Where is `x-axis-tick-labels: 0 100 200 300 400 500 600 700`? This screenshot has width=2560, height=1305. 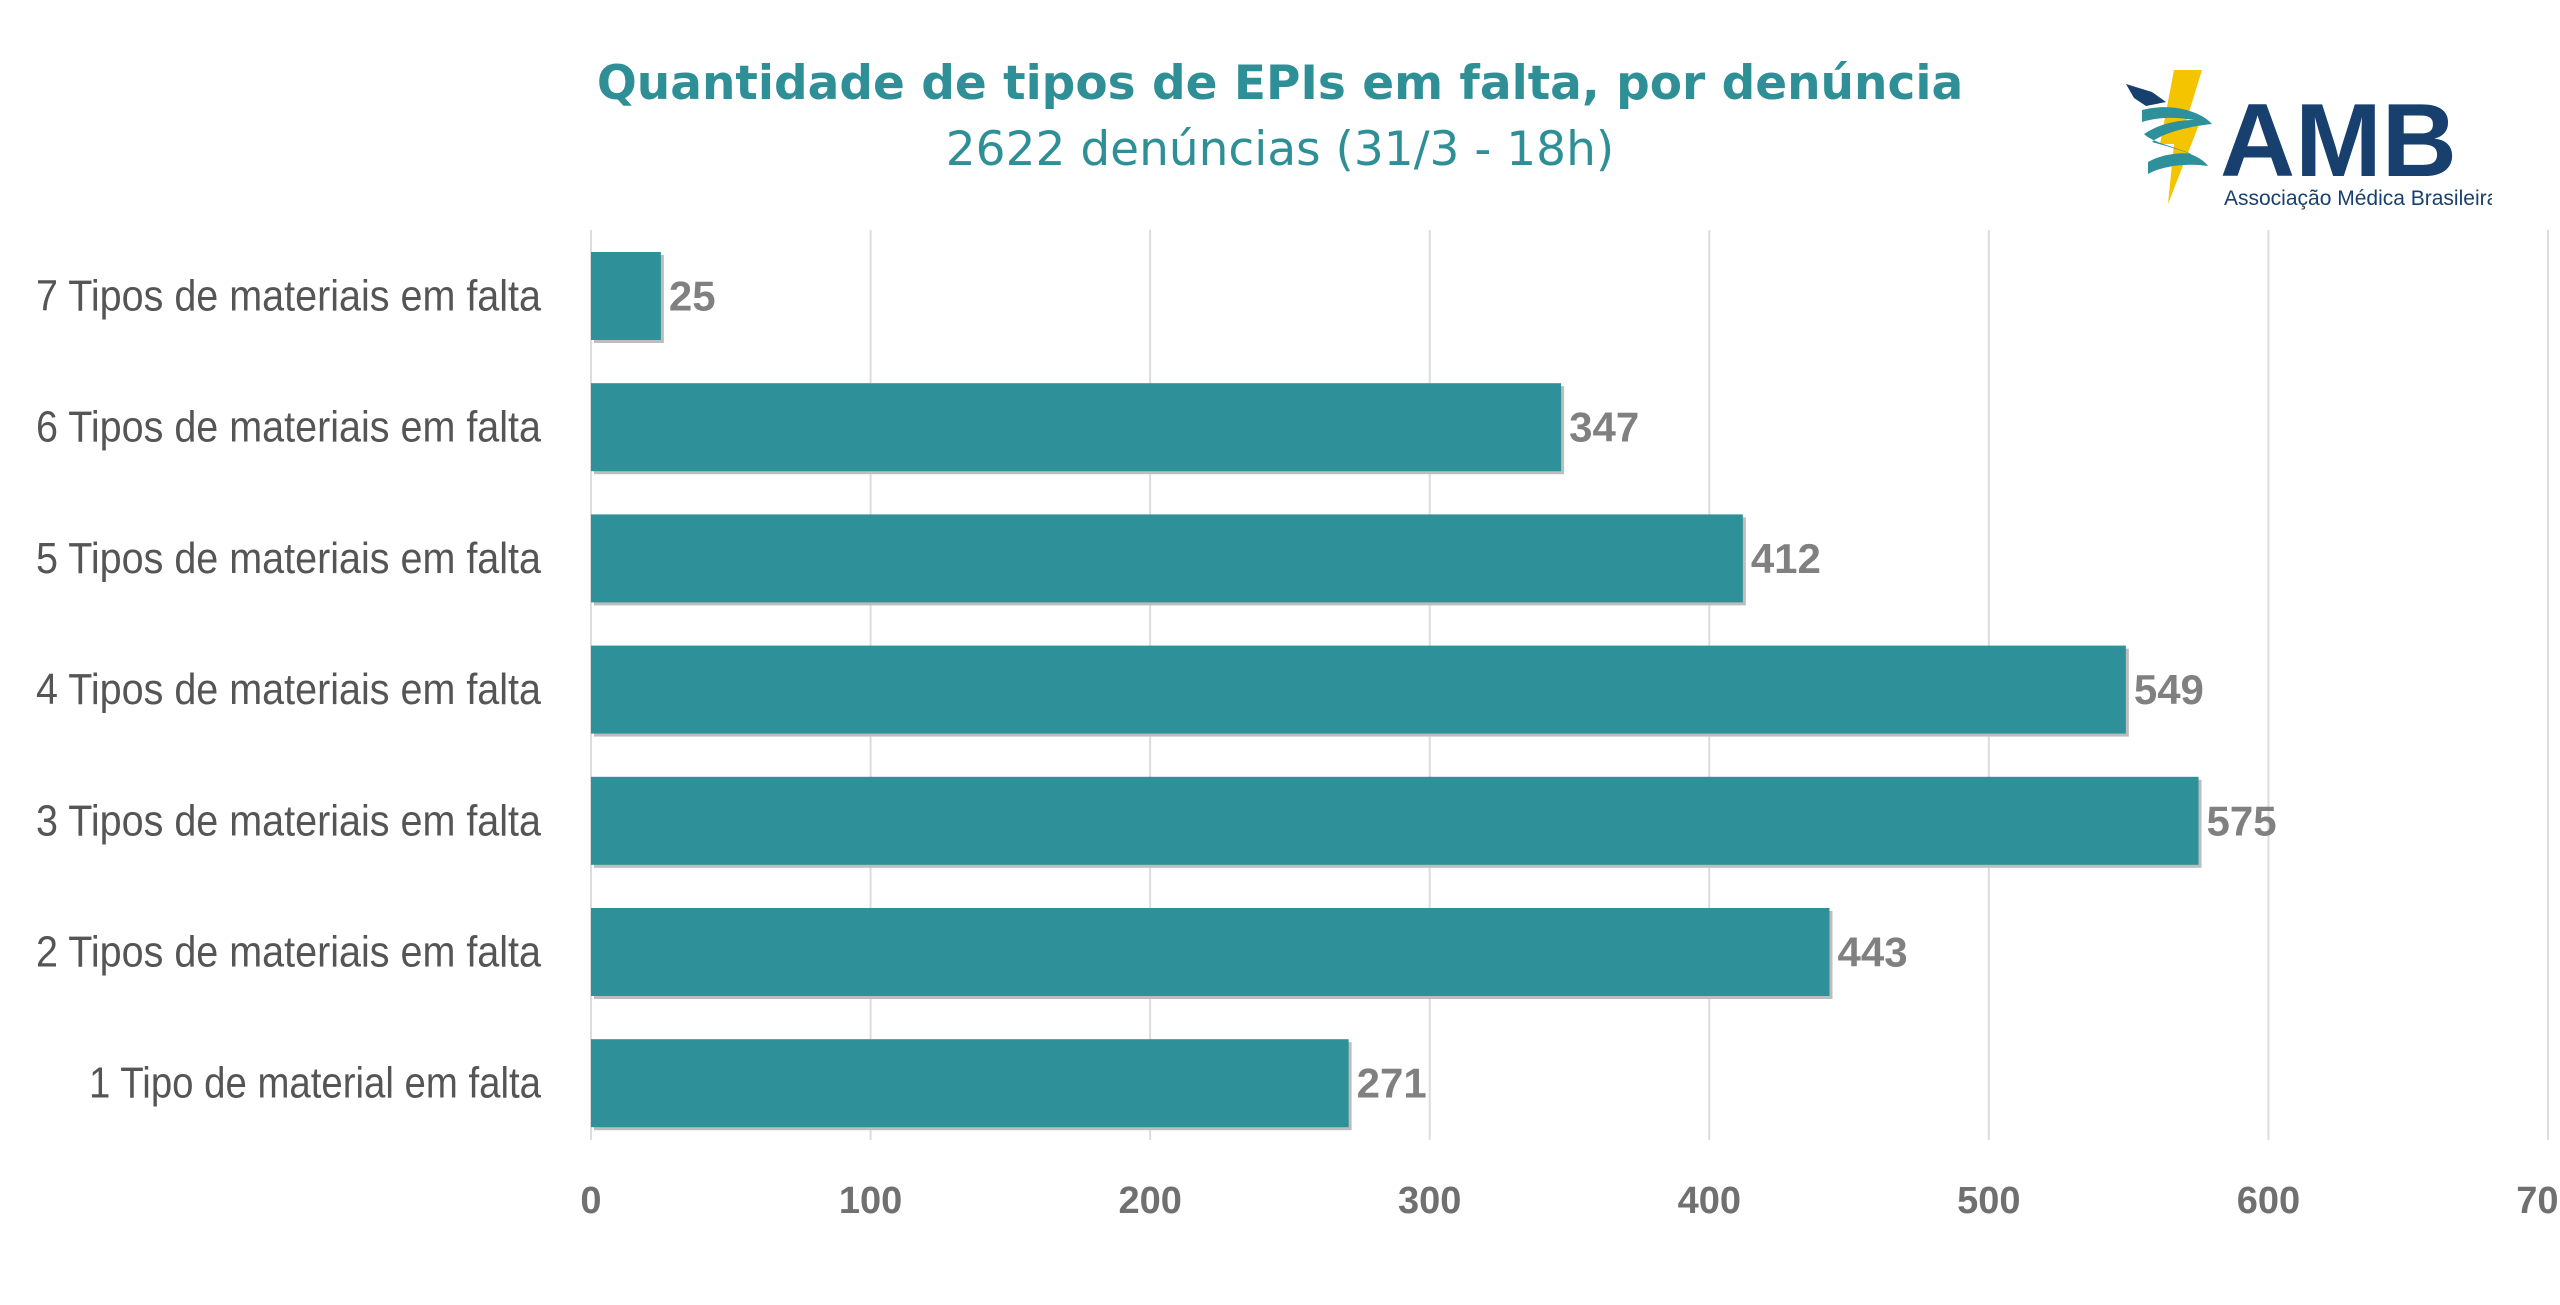 x-axis-tick-labels: 0 100 200 300 400 500 600 700 is located at coordinates (1570, 1201).